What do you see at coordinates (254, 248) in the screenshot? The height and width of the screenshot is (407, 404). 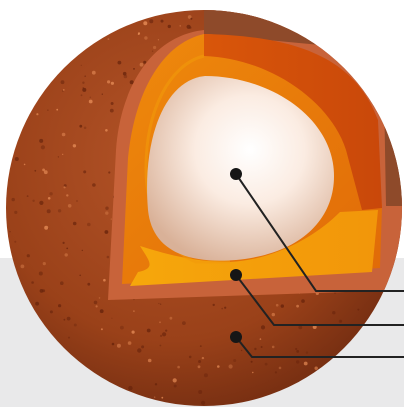 I see `outer-core-layer` at bounding box center [254, 248].